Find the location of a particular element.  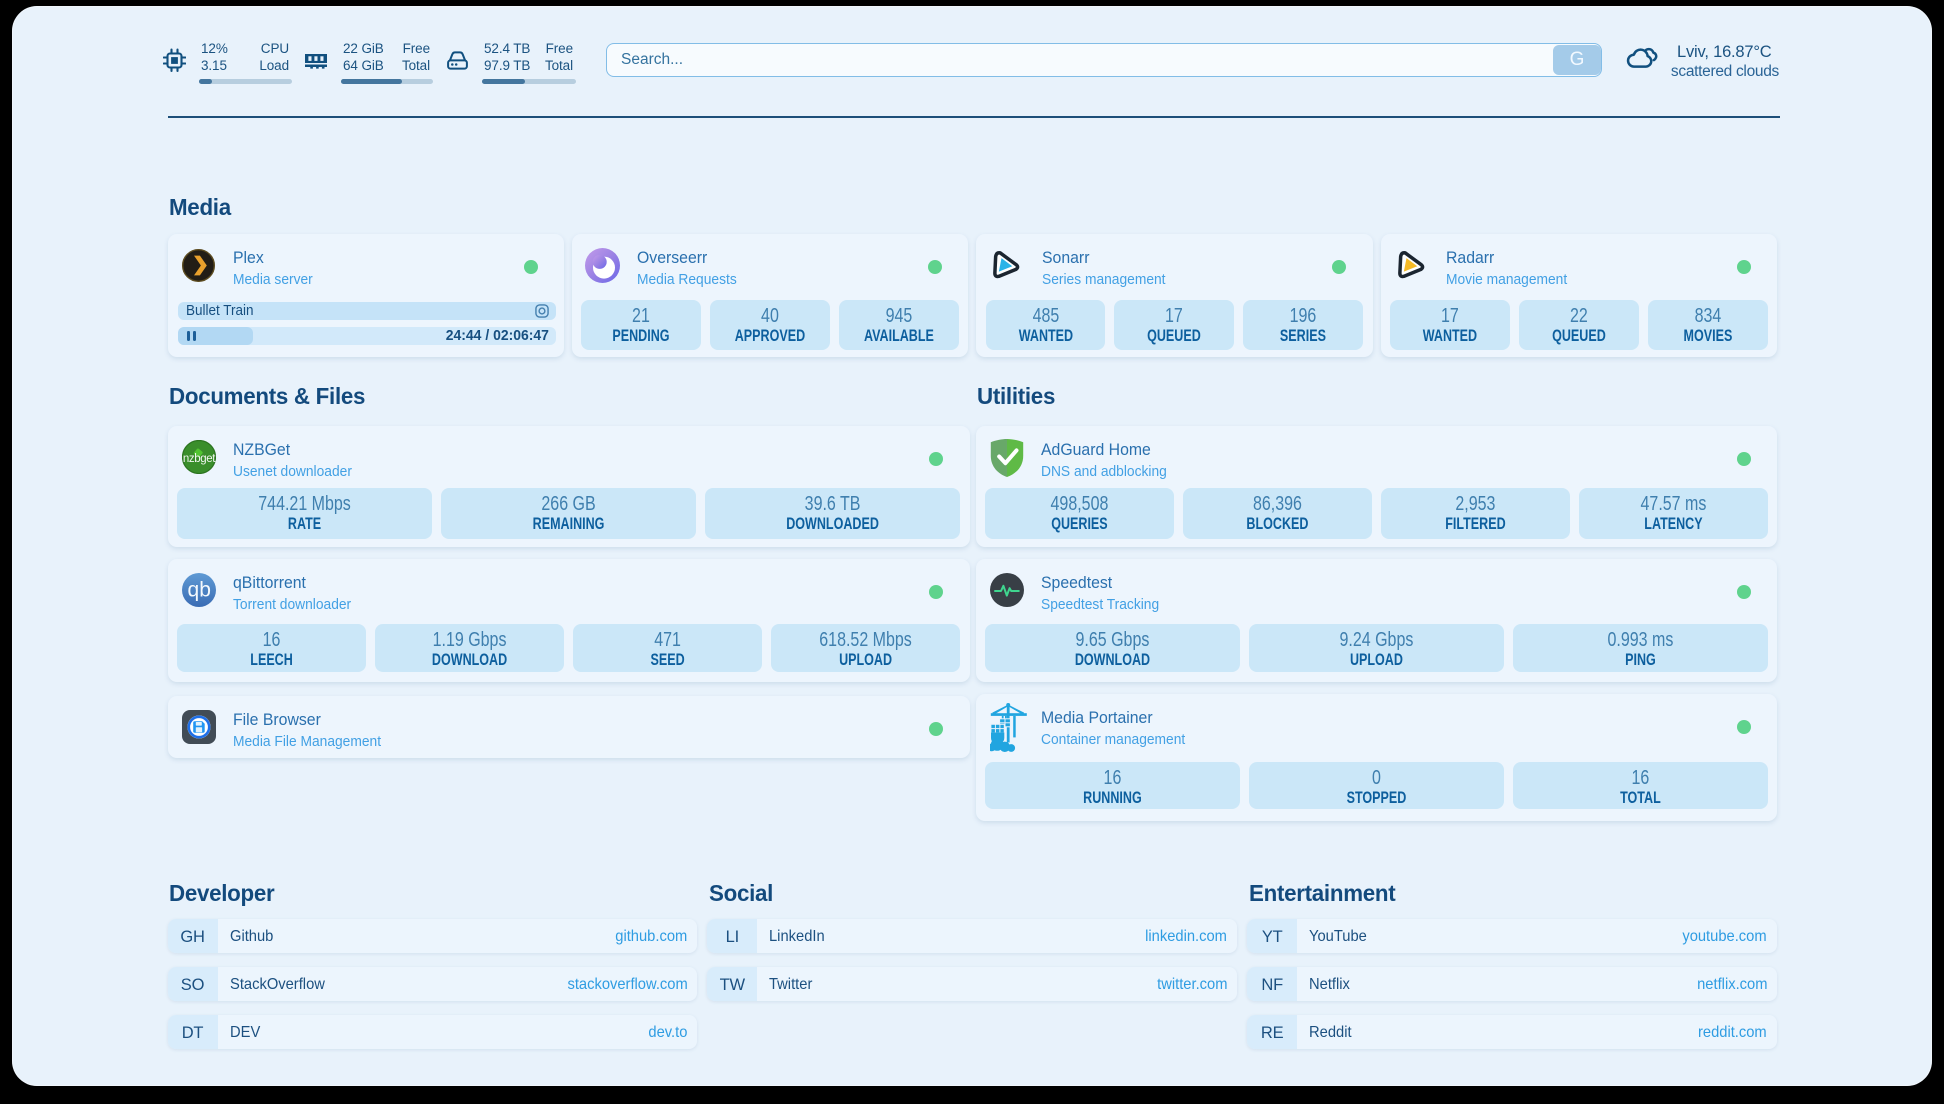

svg-text: nzbget is located at coordinates (198, 458).